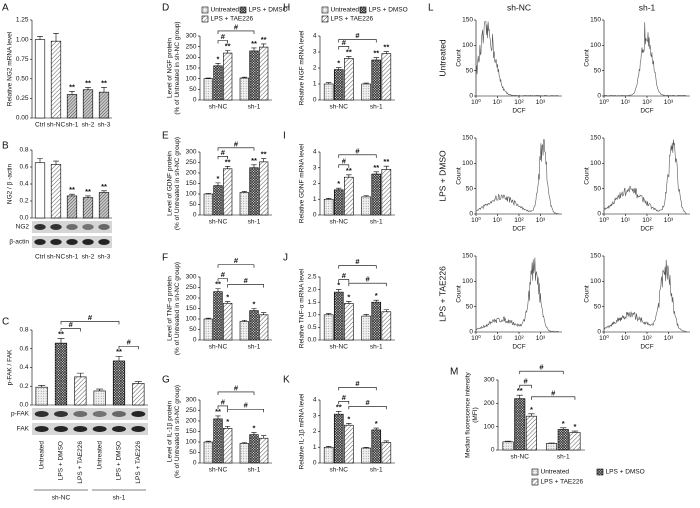 The image size is (700, 508). I want to click on y-tick-label: 1.00, so click(22, 39).